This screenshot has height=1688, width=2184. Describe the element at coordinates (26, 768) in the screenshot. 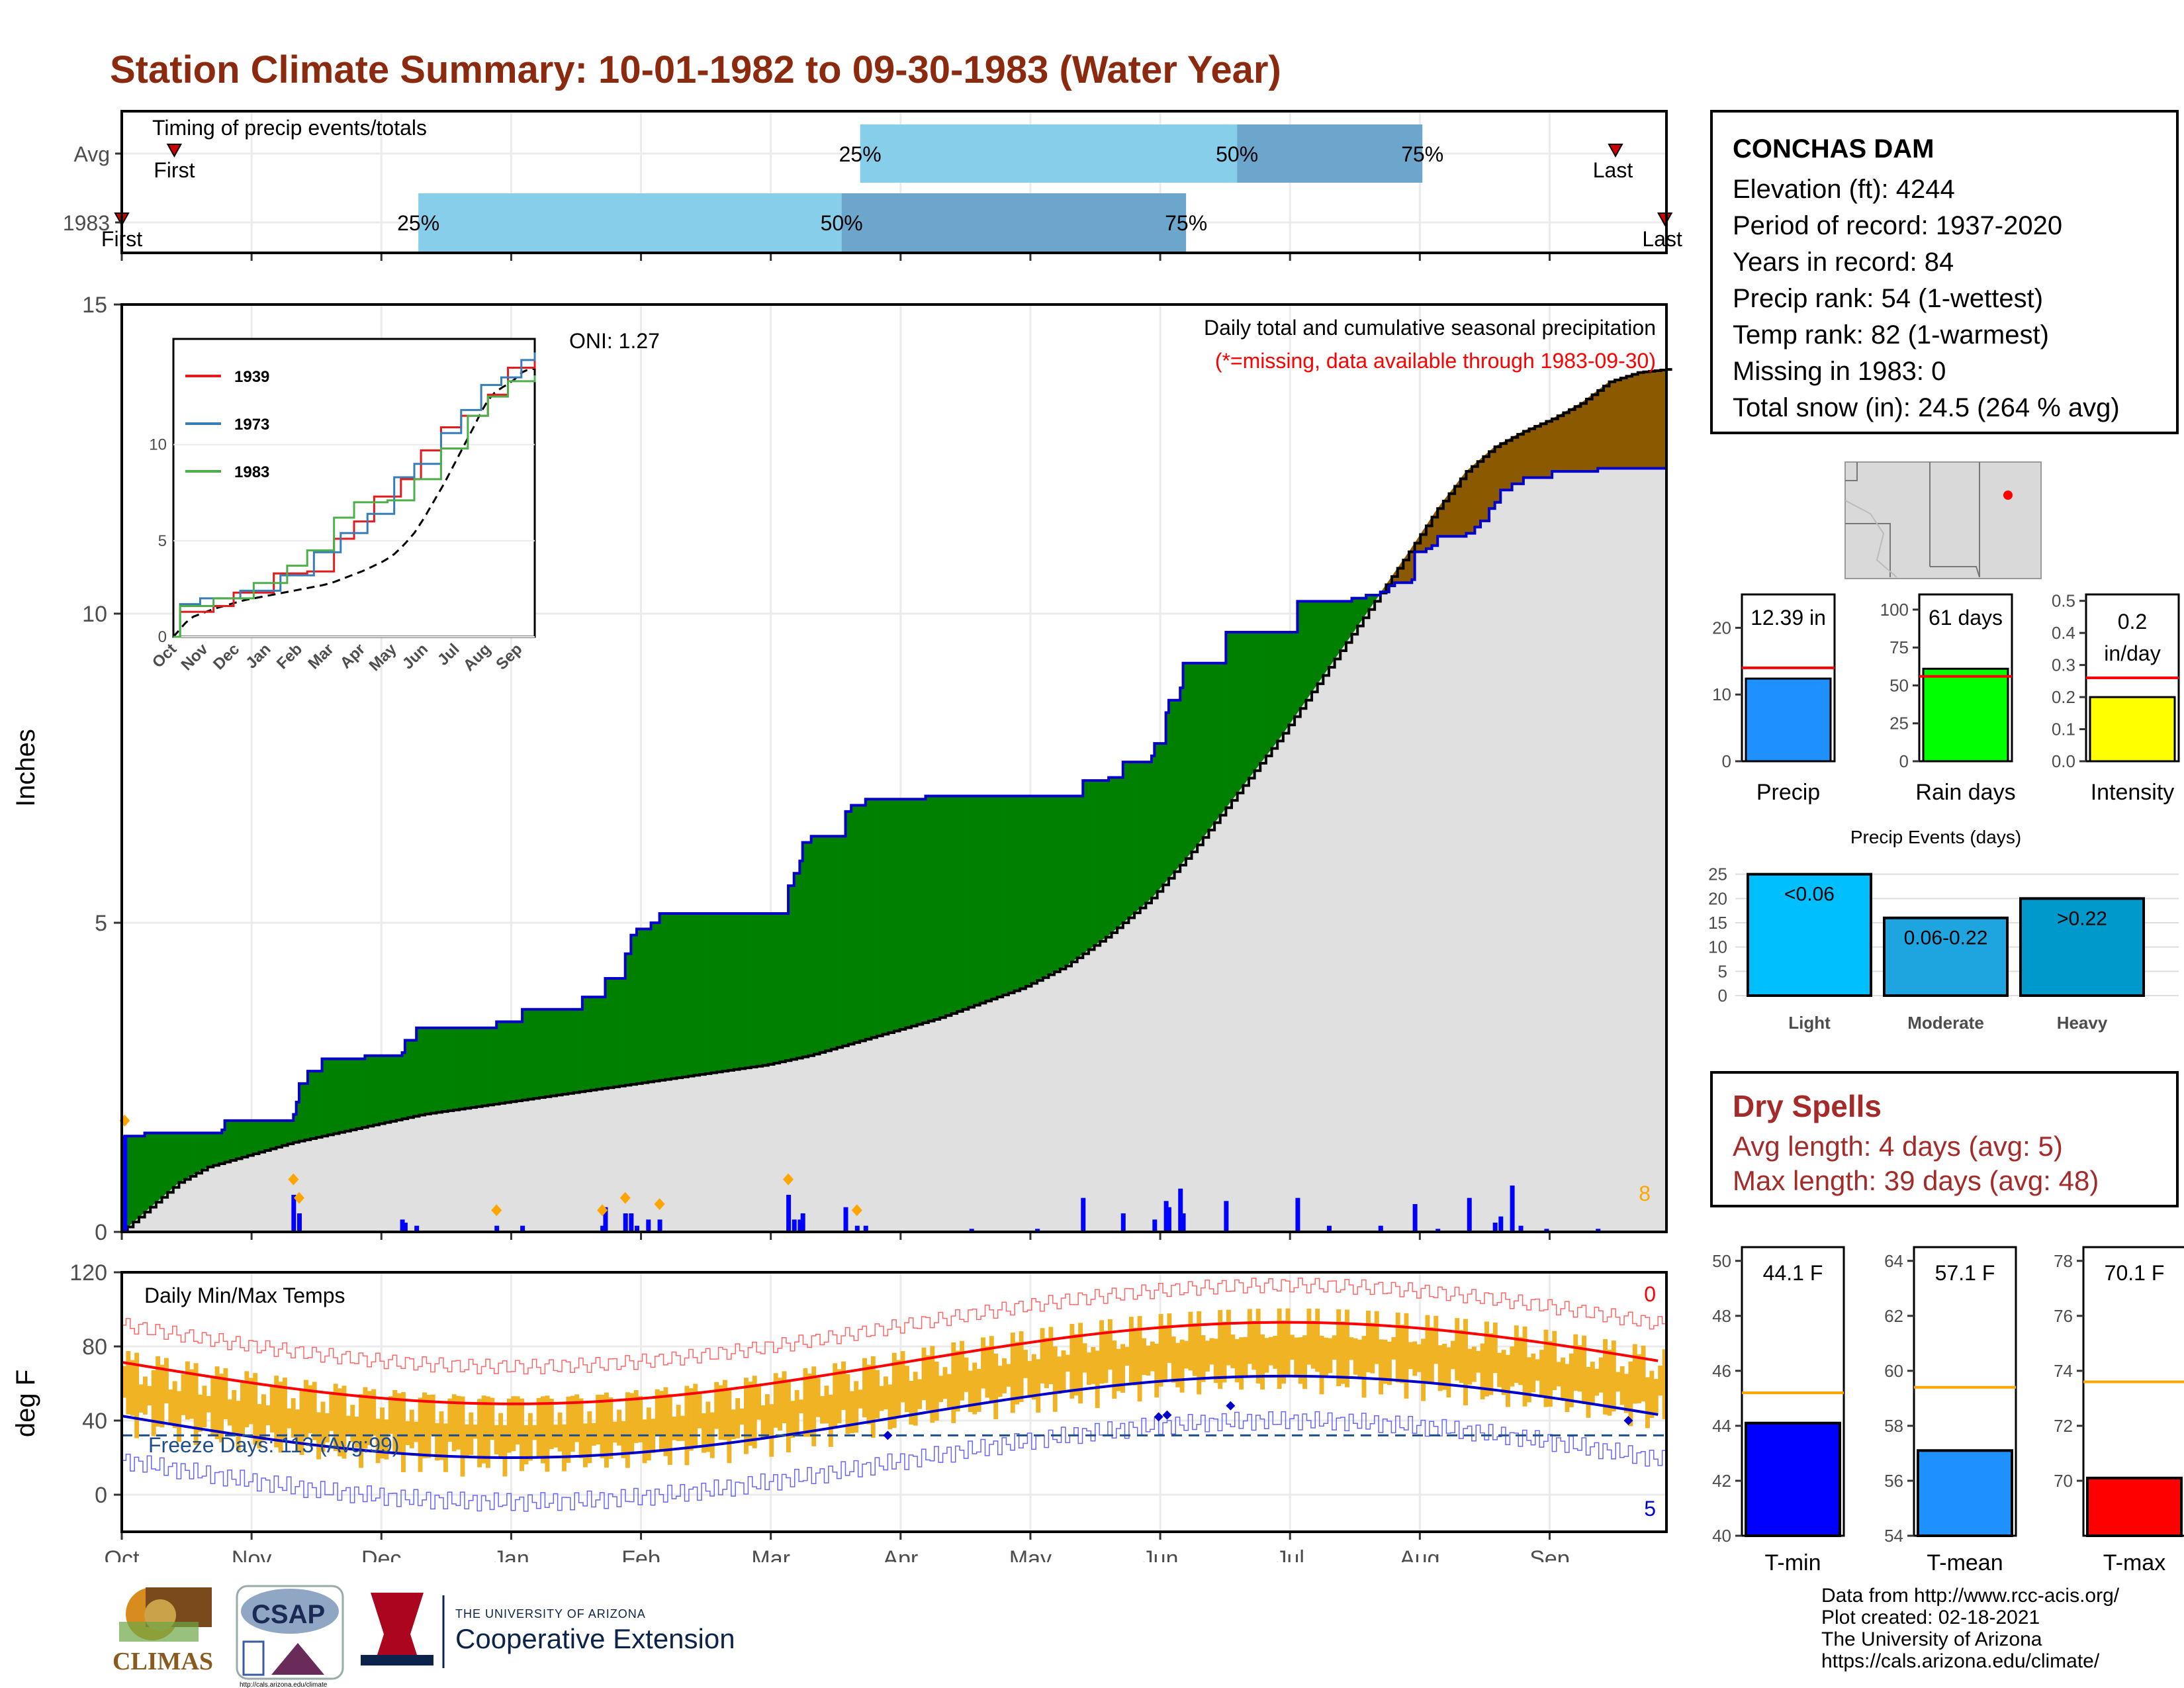

I see `precip-ylabel: Inches` at that location.